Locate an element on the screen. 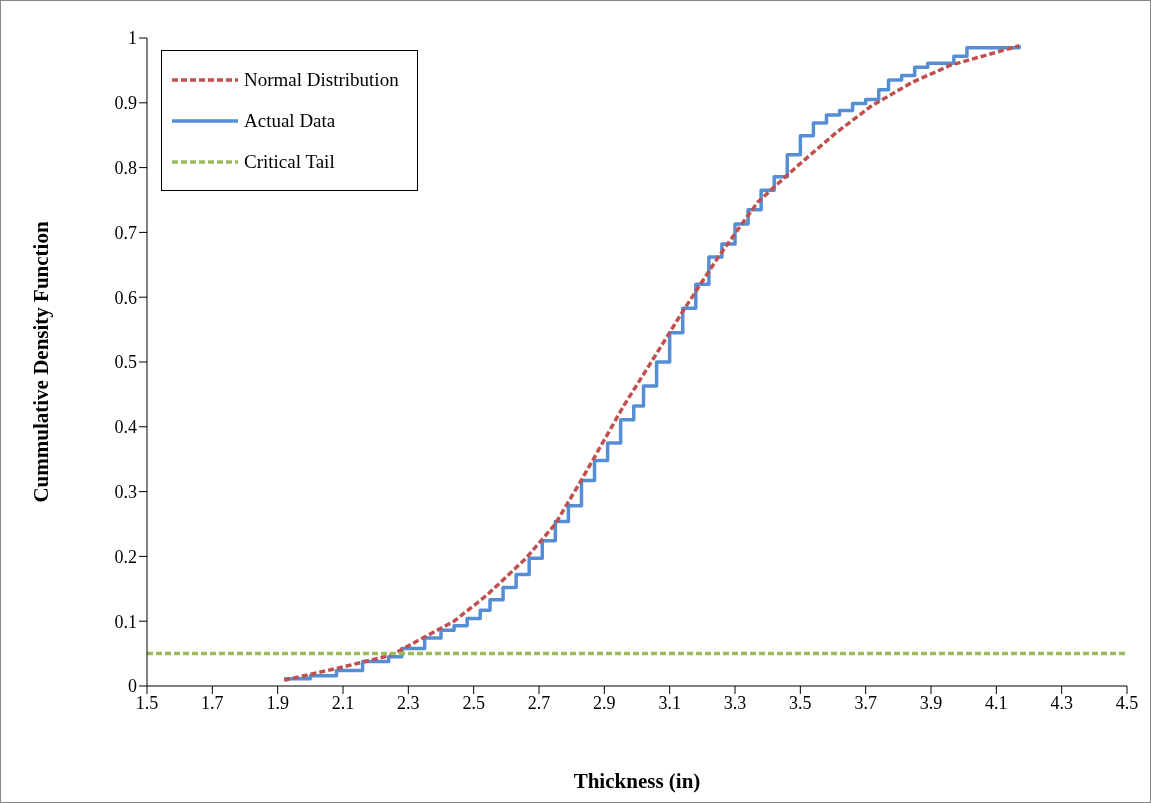  y-tick-label: 0.6 is located at coordinates (125, 297).